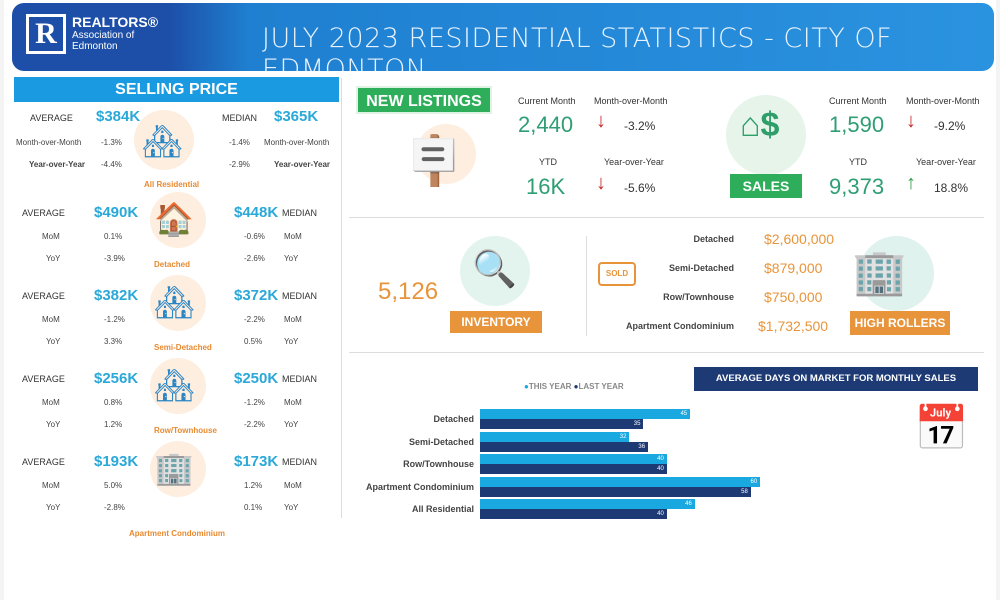 The width and height of the screenshot is (1000, 600). Describe the element at coordinates (239, 142) in the screenshot. I see `all-med-mom: -1.4%` at that location.